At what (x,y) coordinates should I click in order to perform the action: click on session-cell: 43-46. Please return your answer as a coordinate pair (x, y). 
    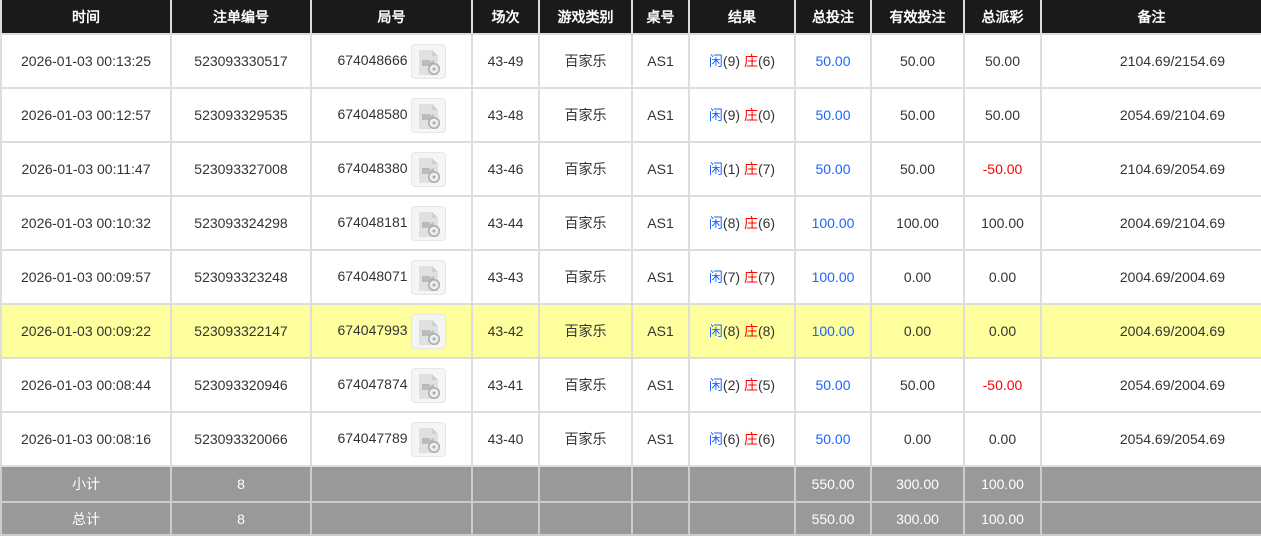
    Looking at the image, I should click on (505, 169).